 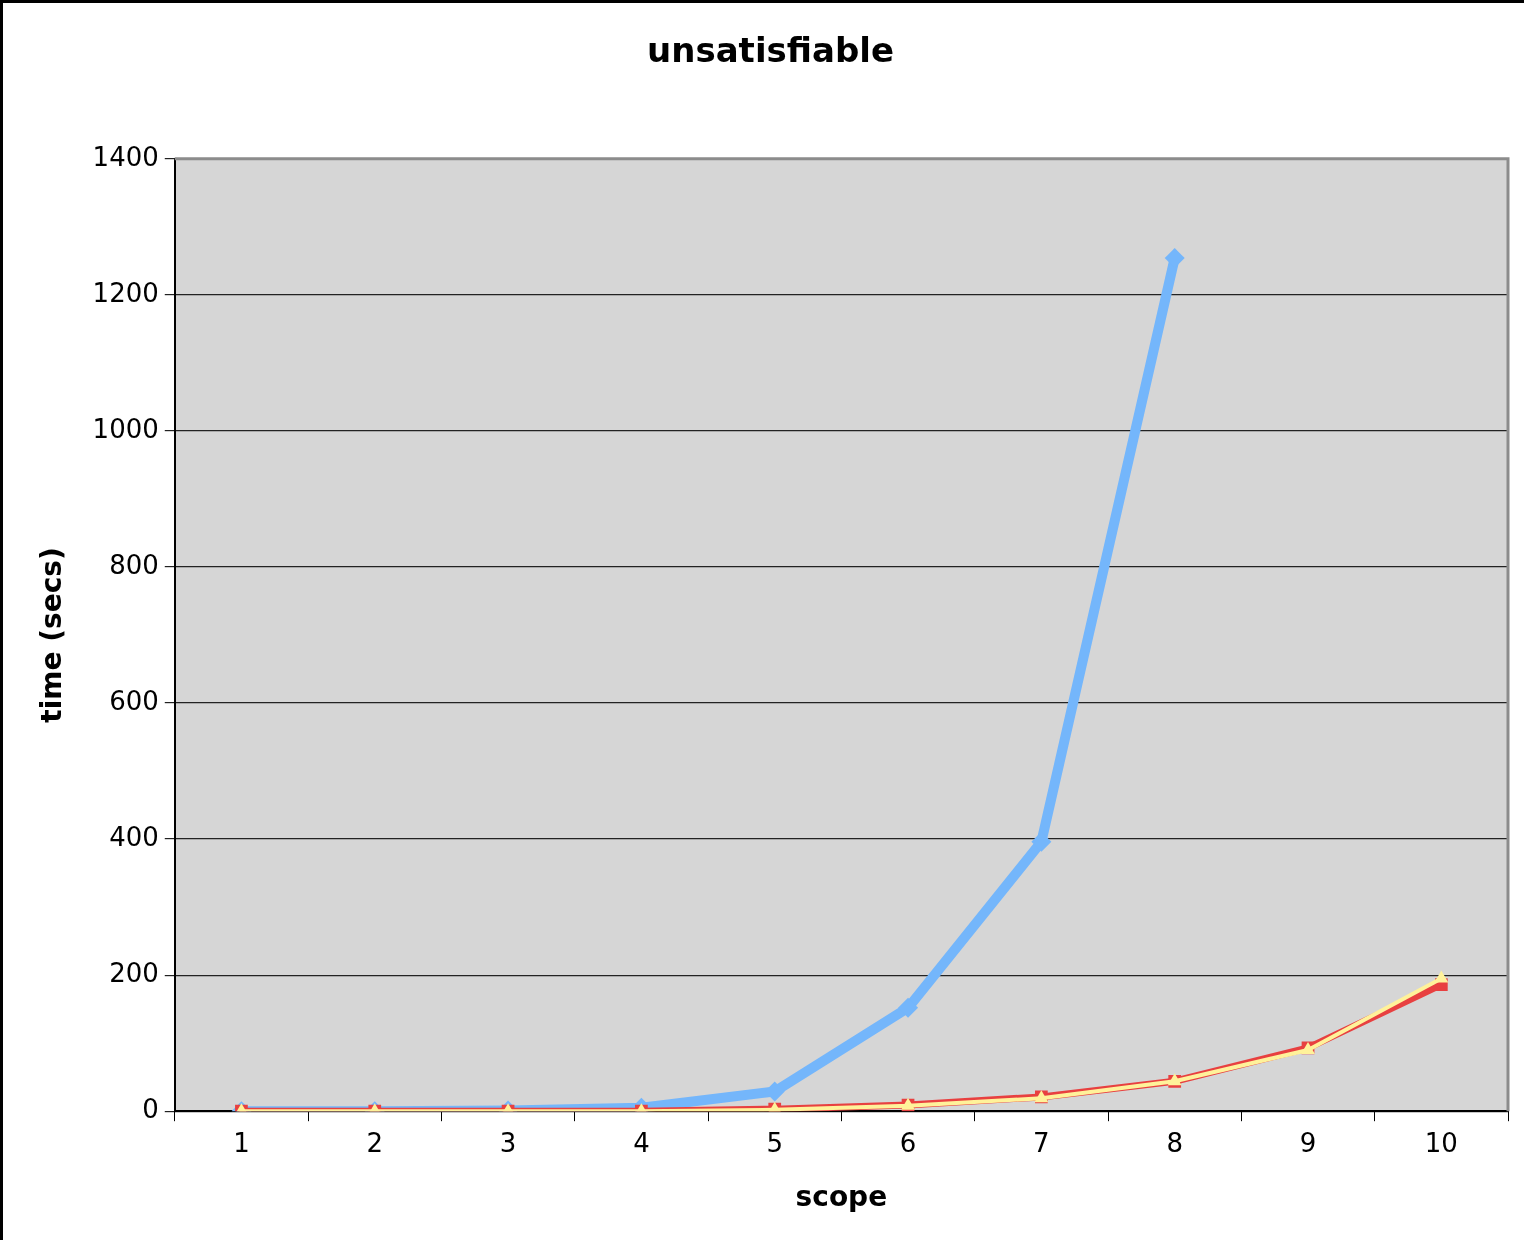 What do you see at coordinates (241, 1142) in the screenshot?
I see `x-tick-label: 1` at bounding box center [241, 1142].